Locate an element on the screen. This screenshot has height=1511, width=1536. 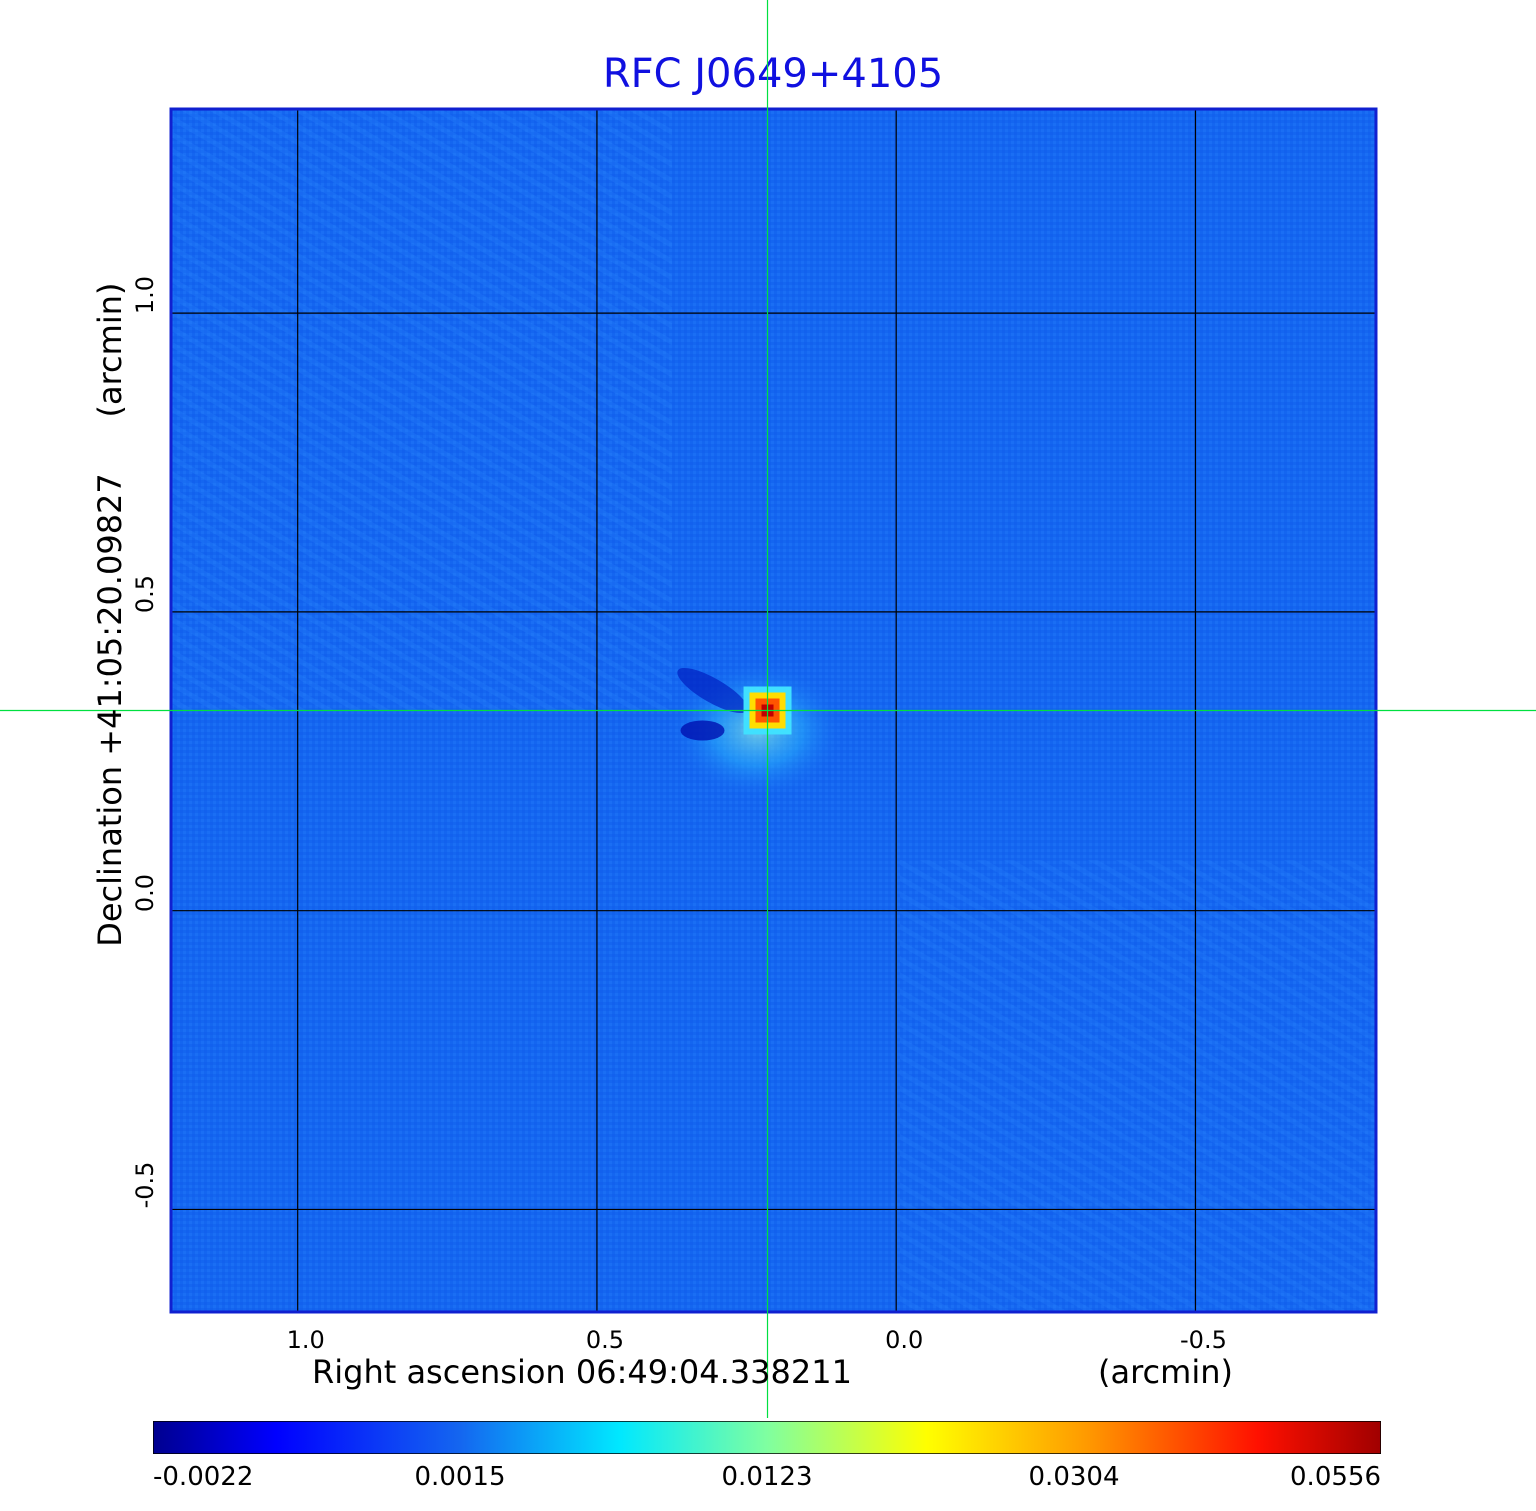
y-axis-unit: (arcmin) is located at coordinates (110, 350).